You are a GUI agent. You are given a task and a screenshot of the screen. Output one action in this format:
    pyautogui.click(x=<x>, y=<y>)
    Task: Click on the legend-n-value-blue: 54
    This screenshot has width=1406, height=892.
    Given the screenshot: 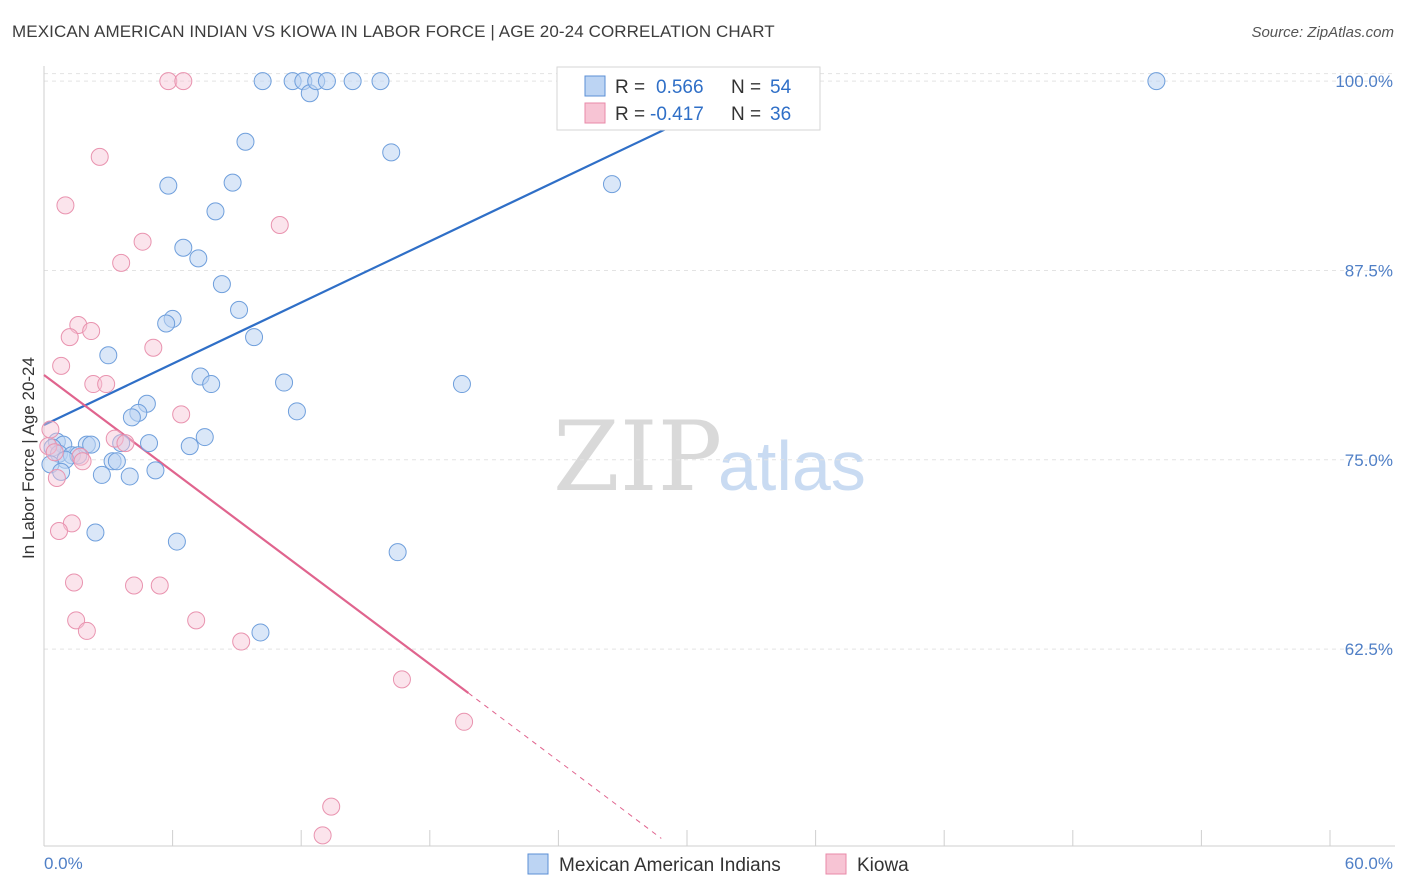 What is the action you would take?
    pyautogui.click(x=781, y=87)
    